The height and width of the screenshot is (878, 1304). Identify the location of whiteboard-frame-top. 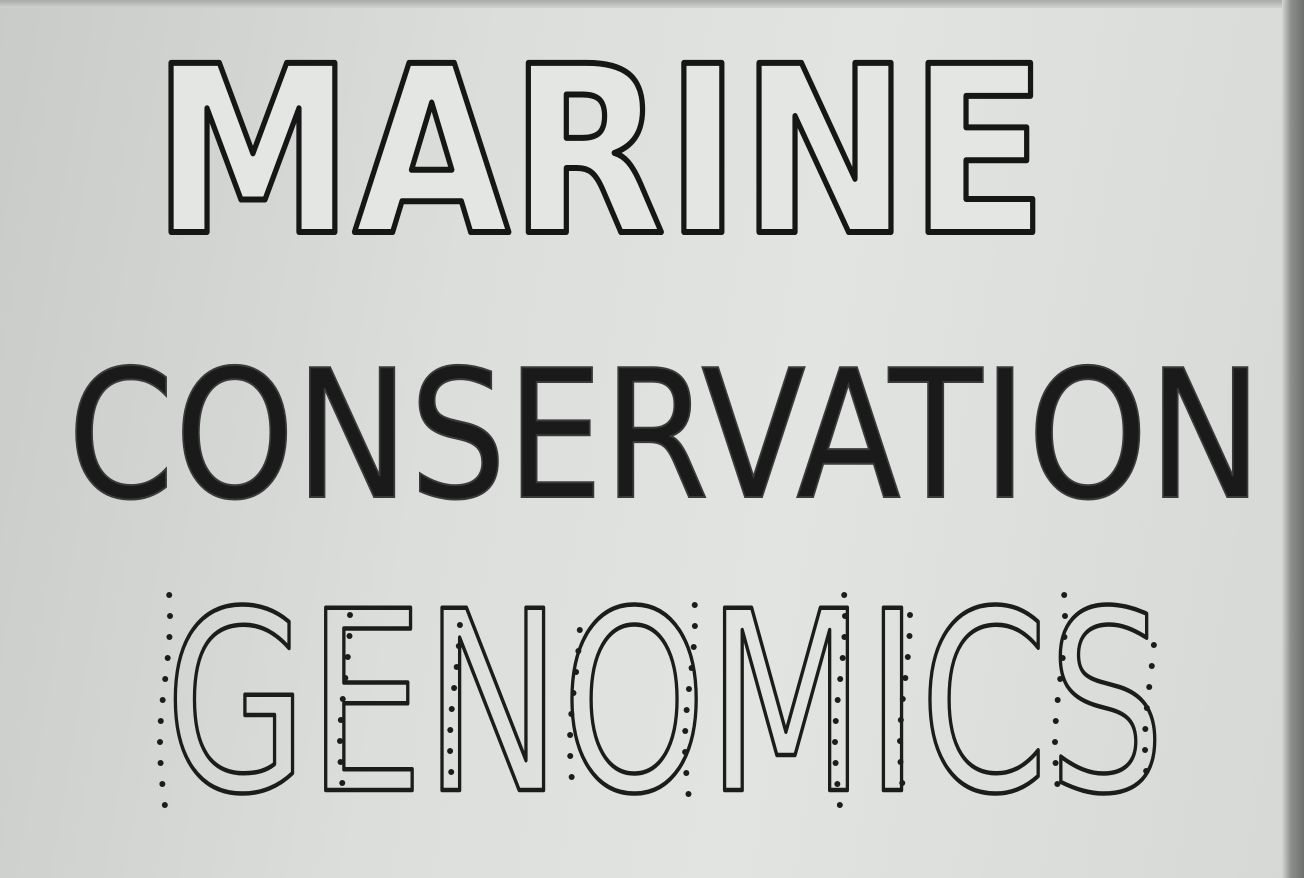
(652, 4).